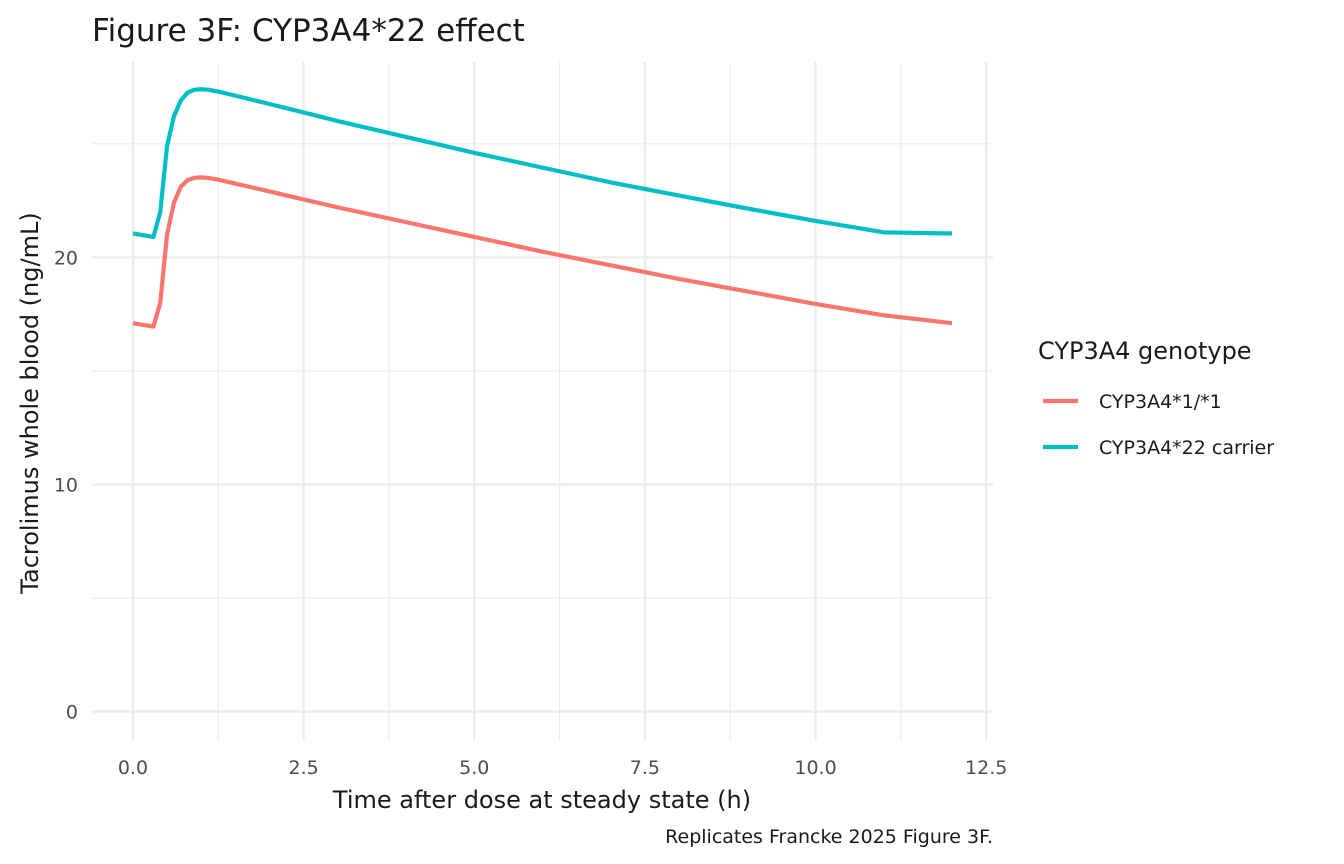 The height and width of the screenshot is (864, 1344). What do you see at coordinates (815, 768) in the screenshot?
I see `x-tick-label: 10.0` at bounding box center [815, 768].